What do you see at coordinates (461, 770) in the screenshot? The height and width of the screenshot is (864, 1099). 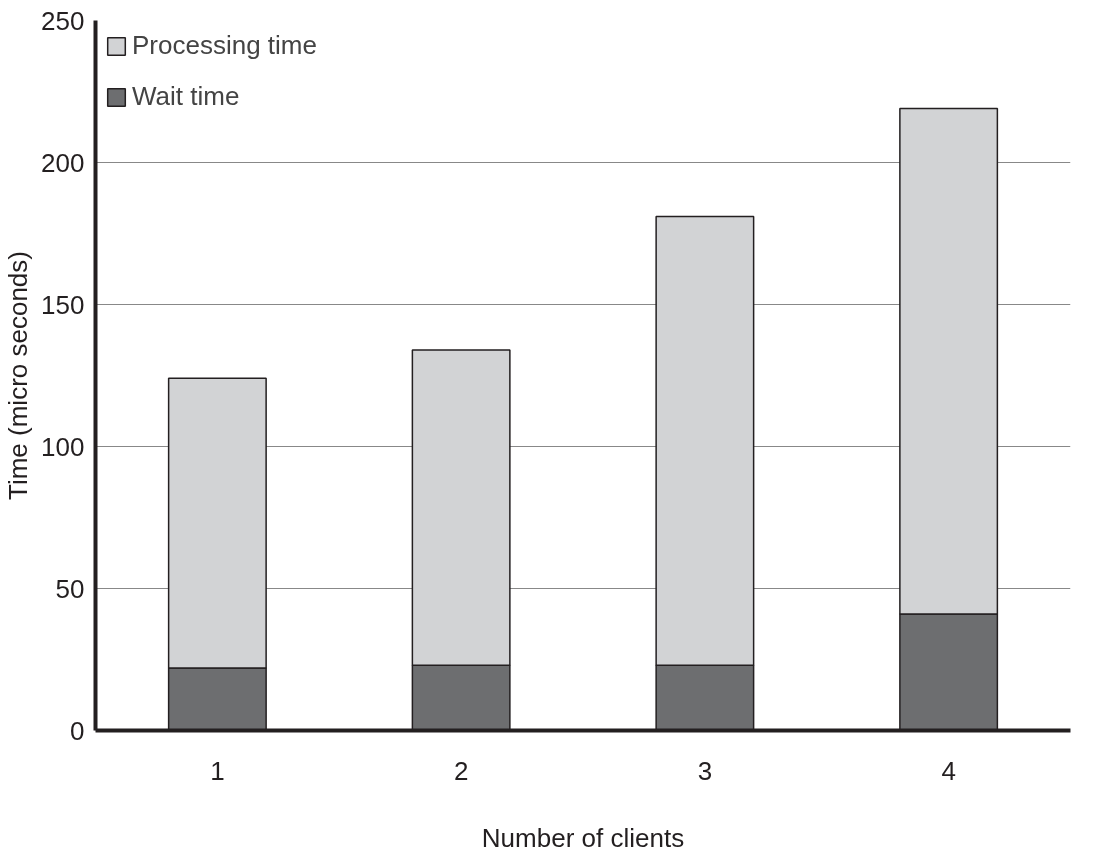 I see `x-tick-label: 2` at bounding box center [461, 770].